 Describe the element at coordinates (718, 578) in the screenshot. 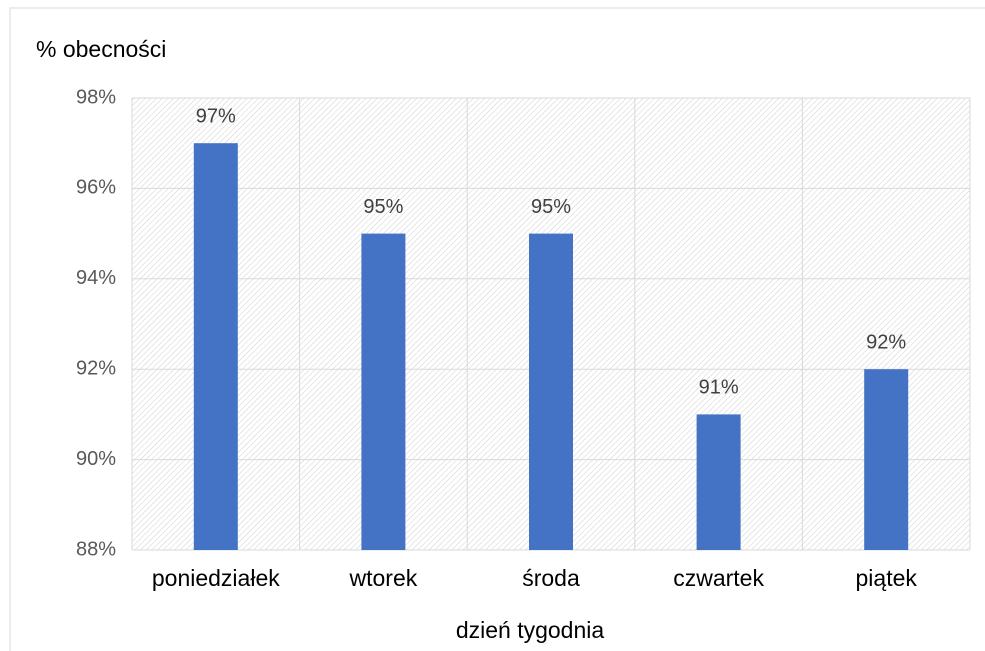

I see `x-tick-label: czwartek` at that location.